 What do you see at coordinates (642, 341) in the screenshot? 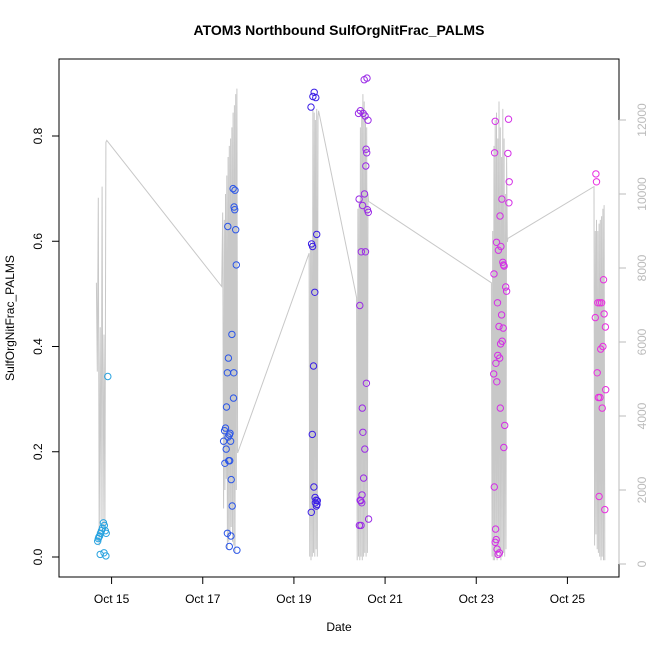
I see `y2-tick-label: 6000` at bounding box center [642, 341].